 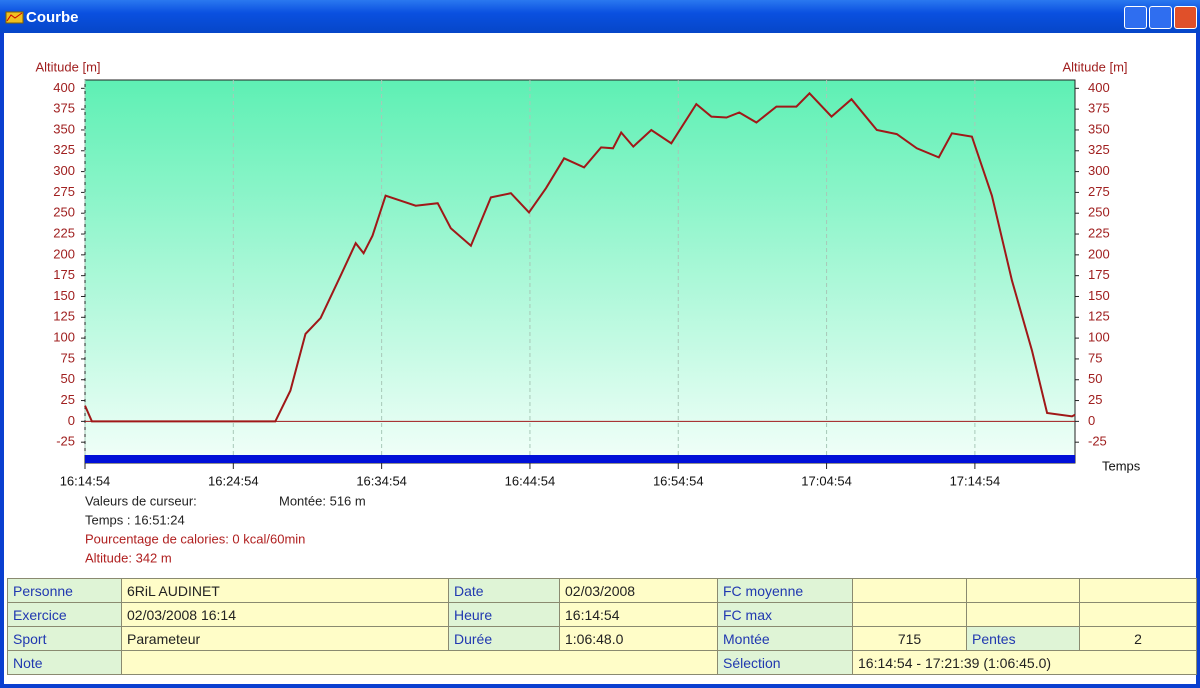 What do you see at coordinates (64, 662) in the screenshot?
I see `cell: Note` at bounding box center [64, 662].